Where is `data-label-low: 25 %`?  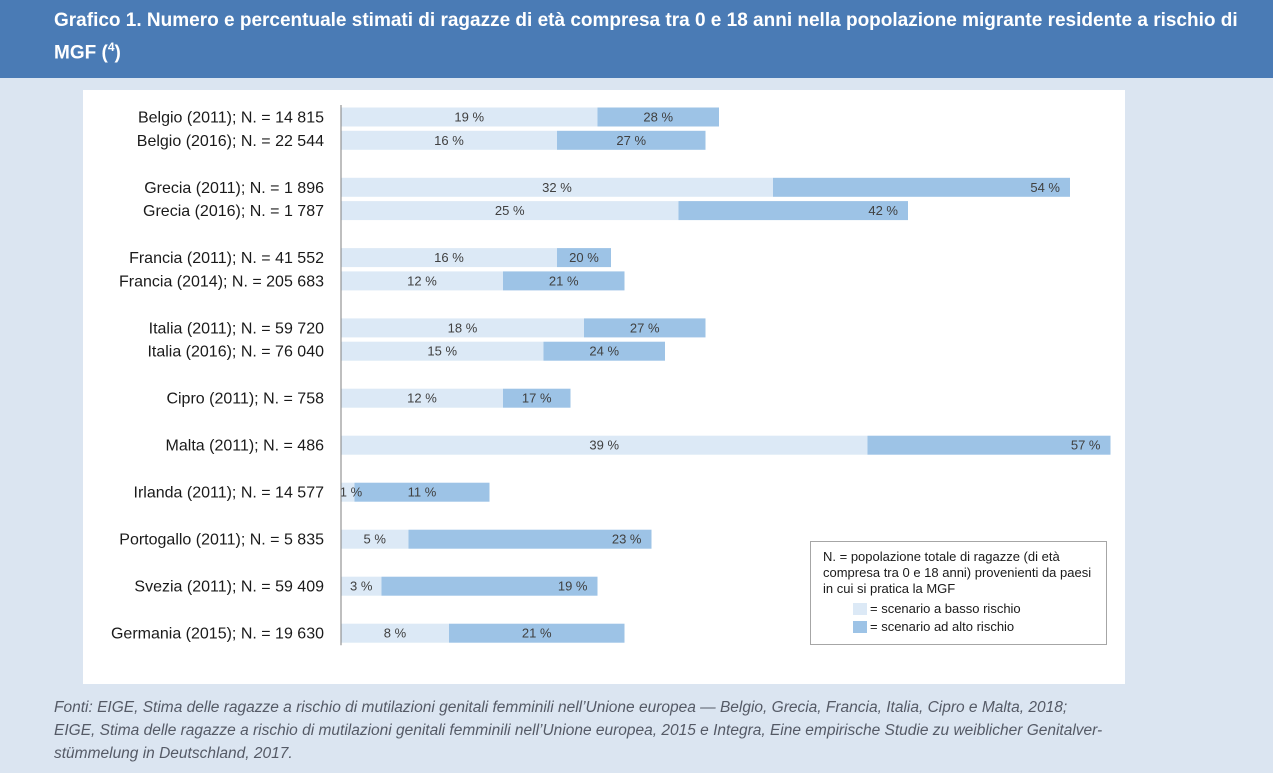 data-label-low: 25 % is located at coordinates (510, 210).